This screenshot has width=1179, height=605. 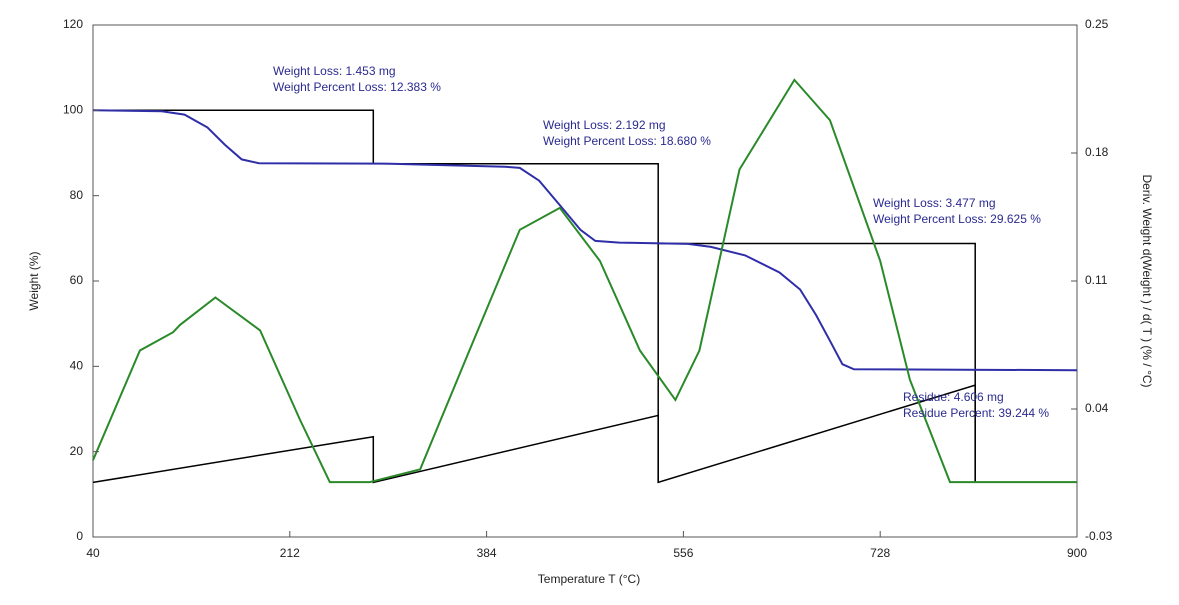 I want to click on y-tick-label: 20, so click(x=77, y=451).